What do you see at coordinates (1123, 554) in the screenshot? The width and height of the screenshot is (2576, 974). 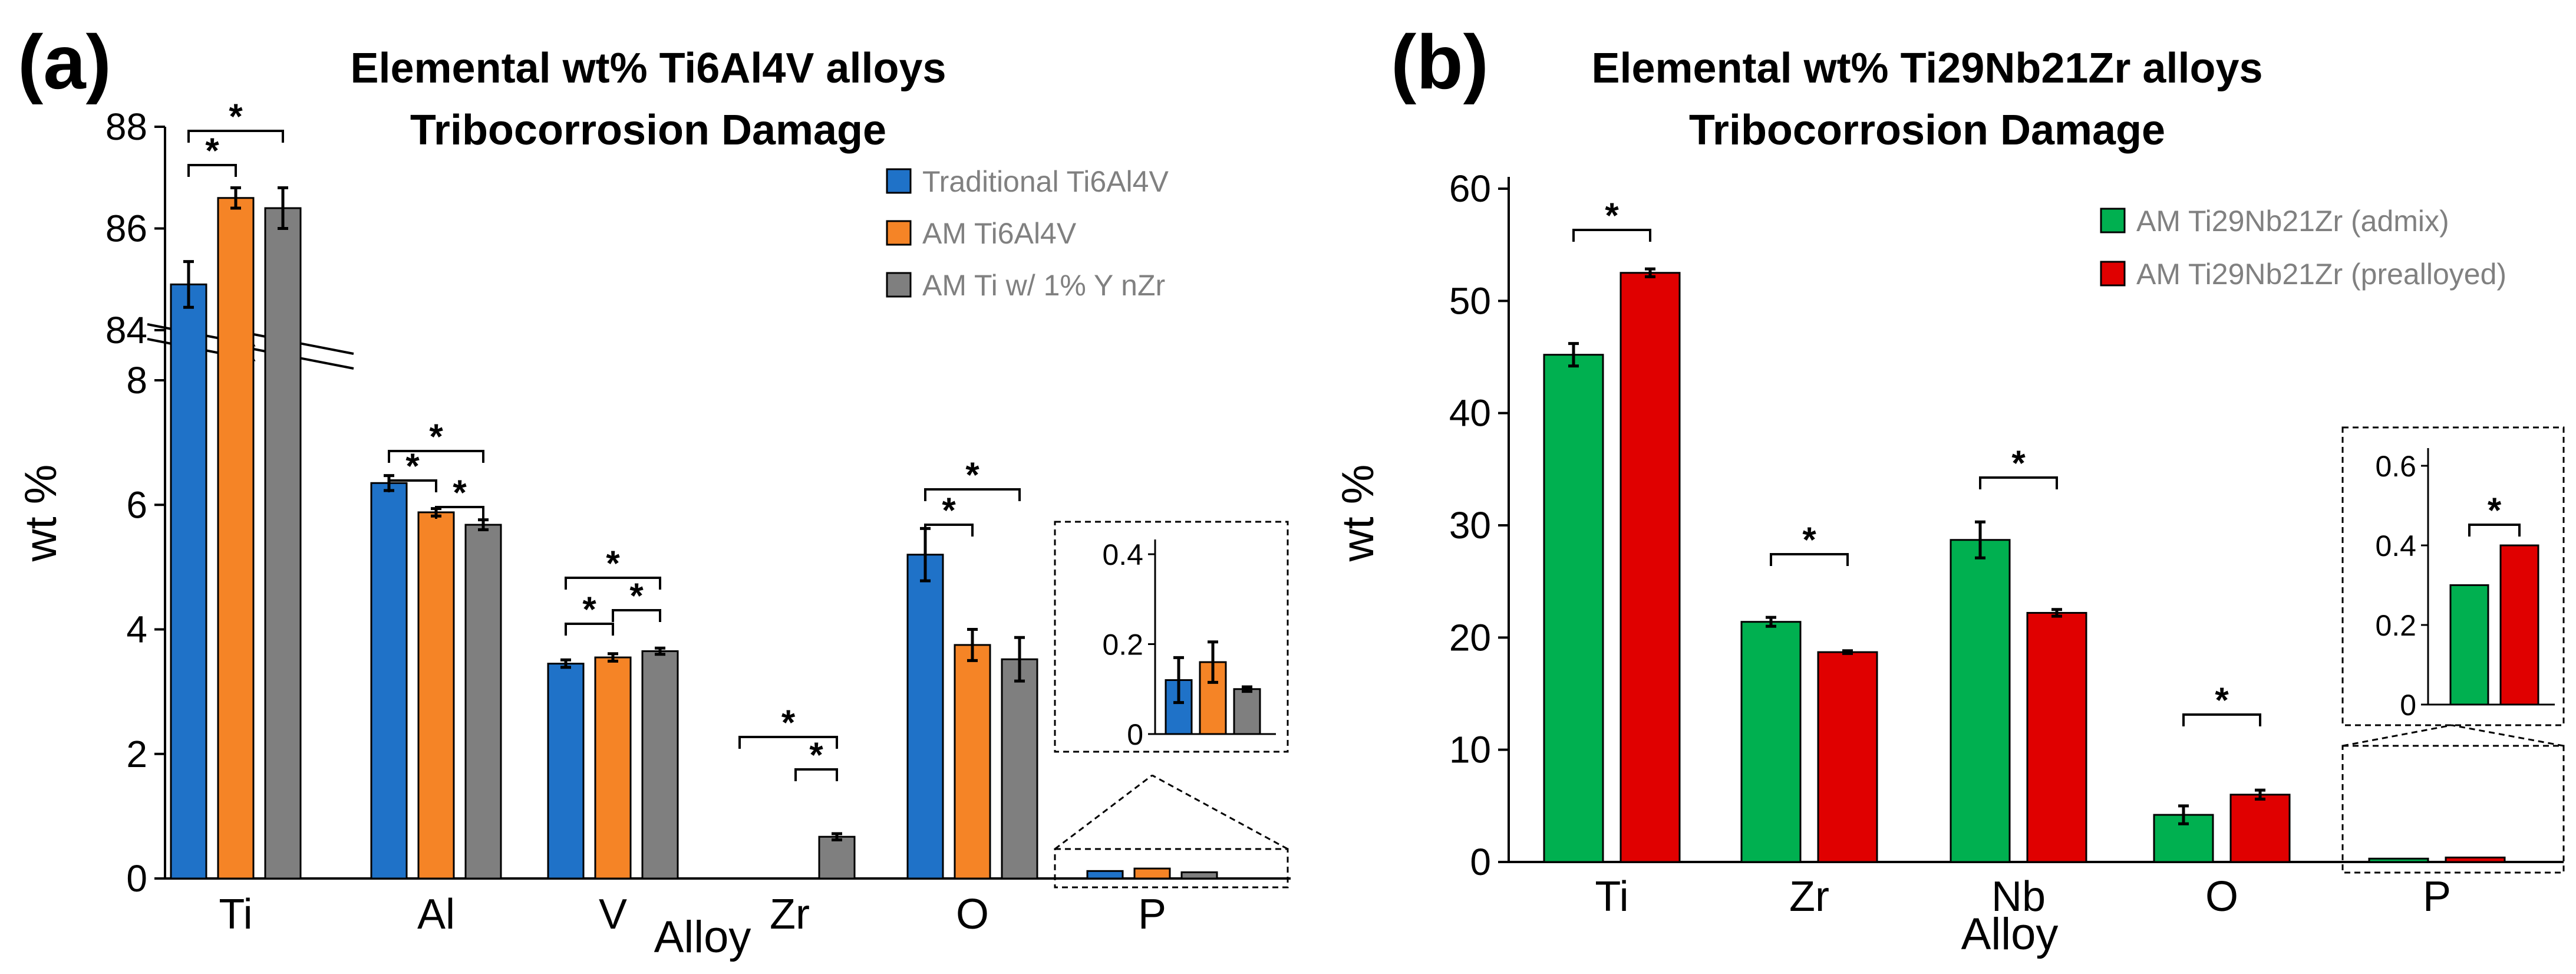 I see `chart-a-inset-ytick-label: 0.4` at bounding box center [1123, 554].